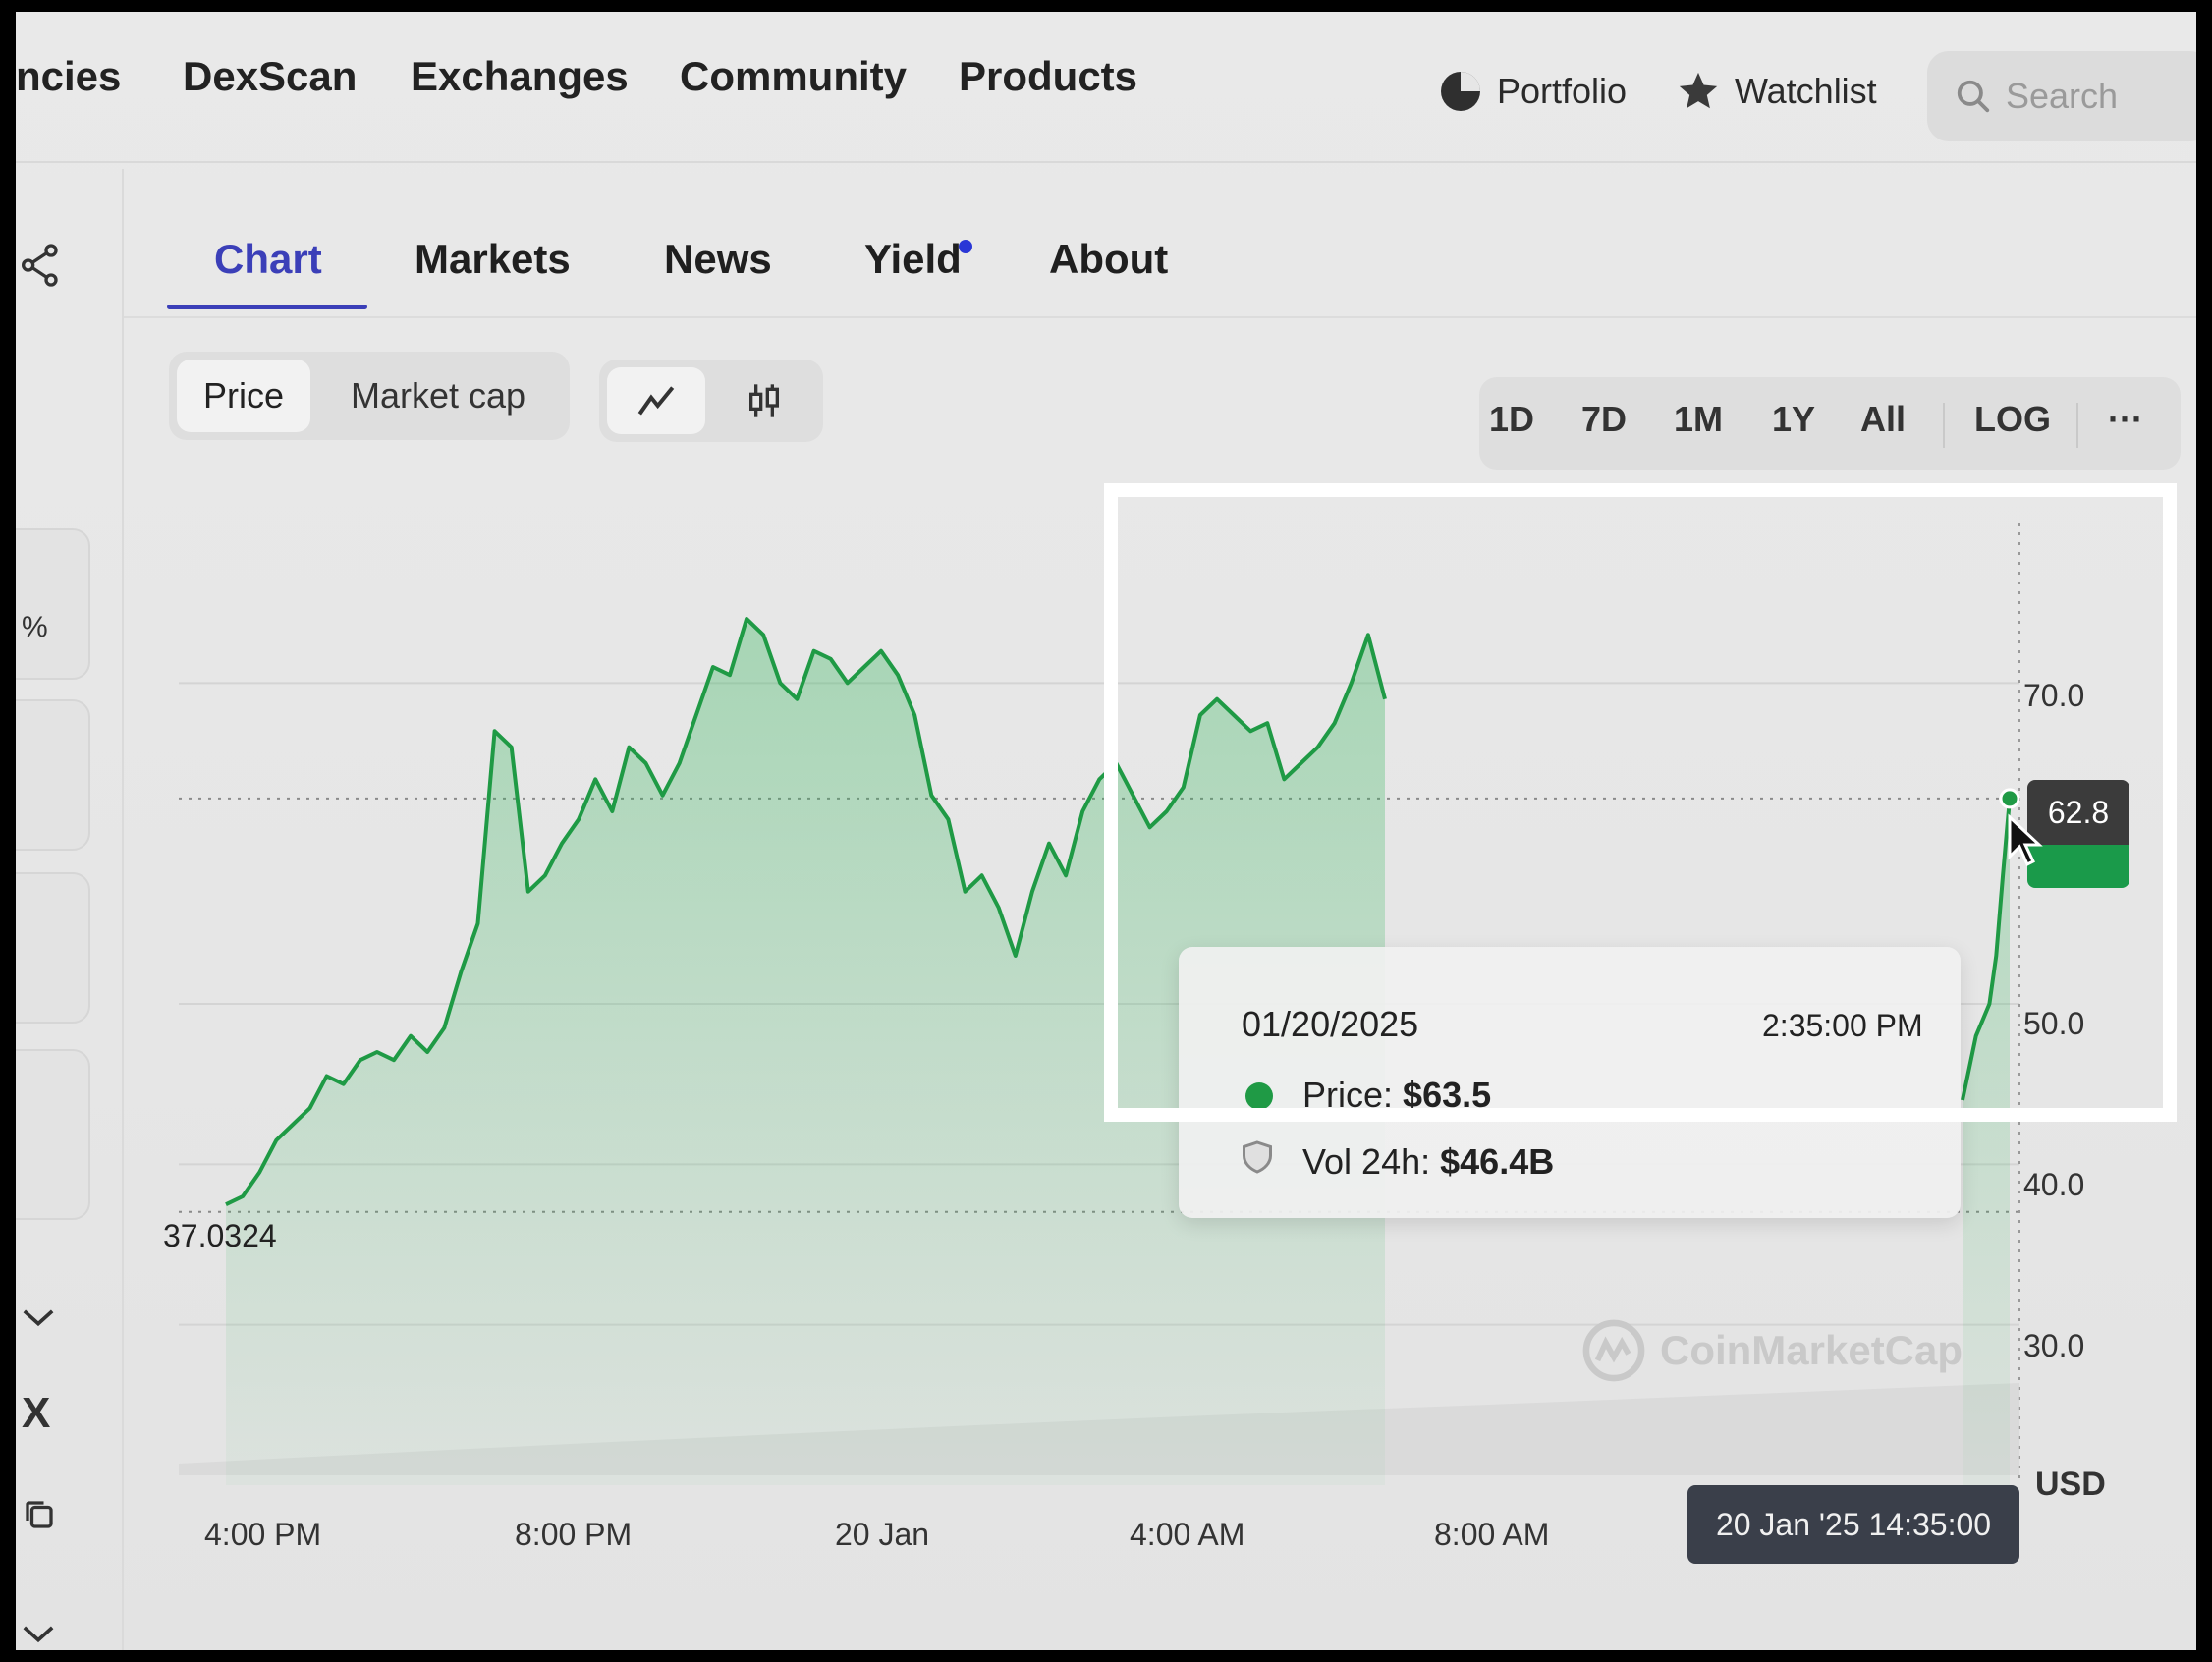 Image resolution: width=2212 pixels, height=1662 pixels. I want to click on line-chart-icon, so click(656, 401).